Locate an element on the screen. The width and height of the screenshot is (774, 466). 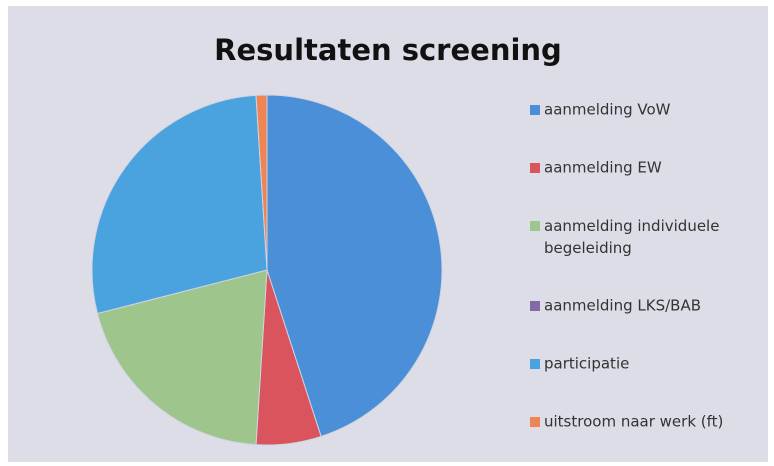
legend-label: uitstroom naar werk (ft) is located at coordinates (633, 422).